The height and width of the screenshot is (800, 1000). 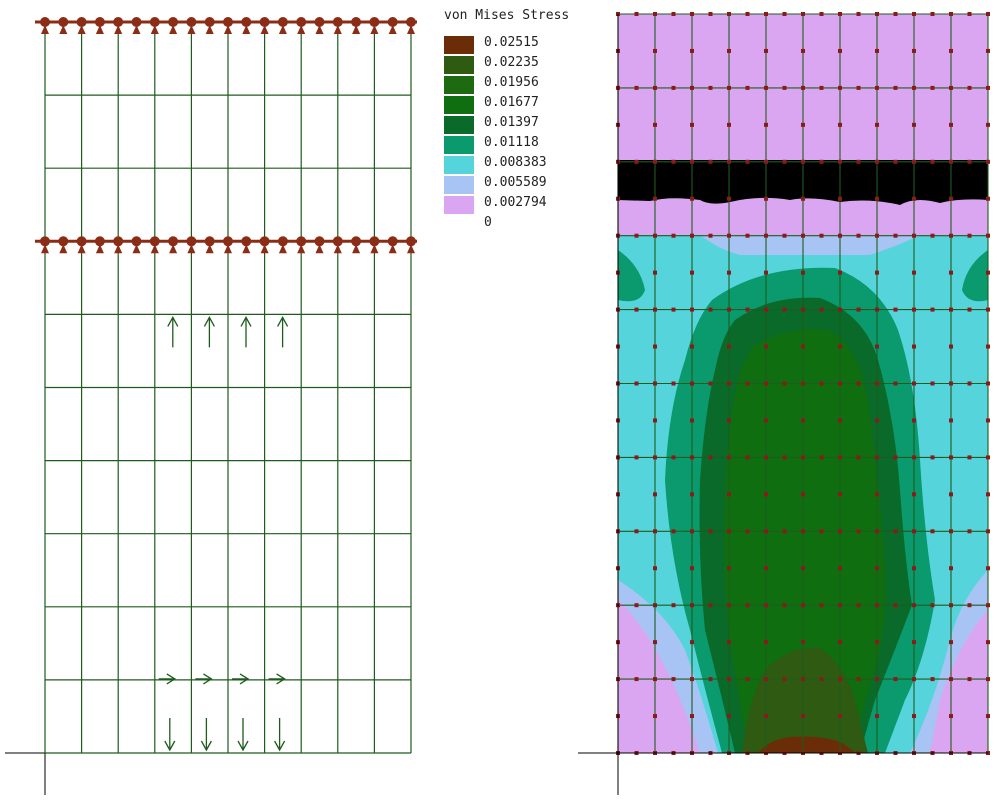 I want to click on load-arrow-down, so click(x=170, y=735).